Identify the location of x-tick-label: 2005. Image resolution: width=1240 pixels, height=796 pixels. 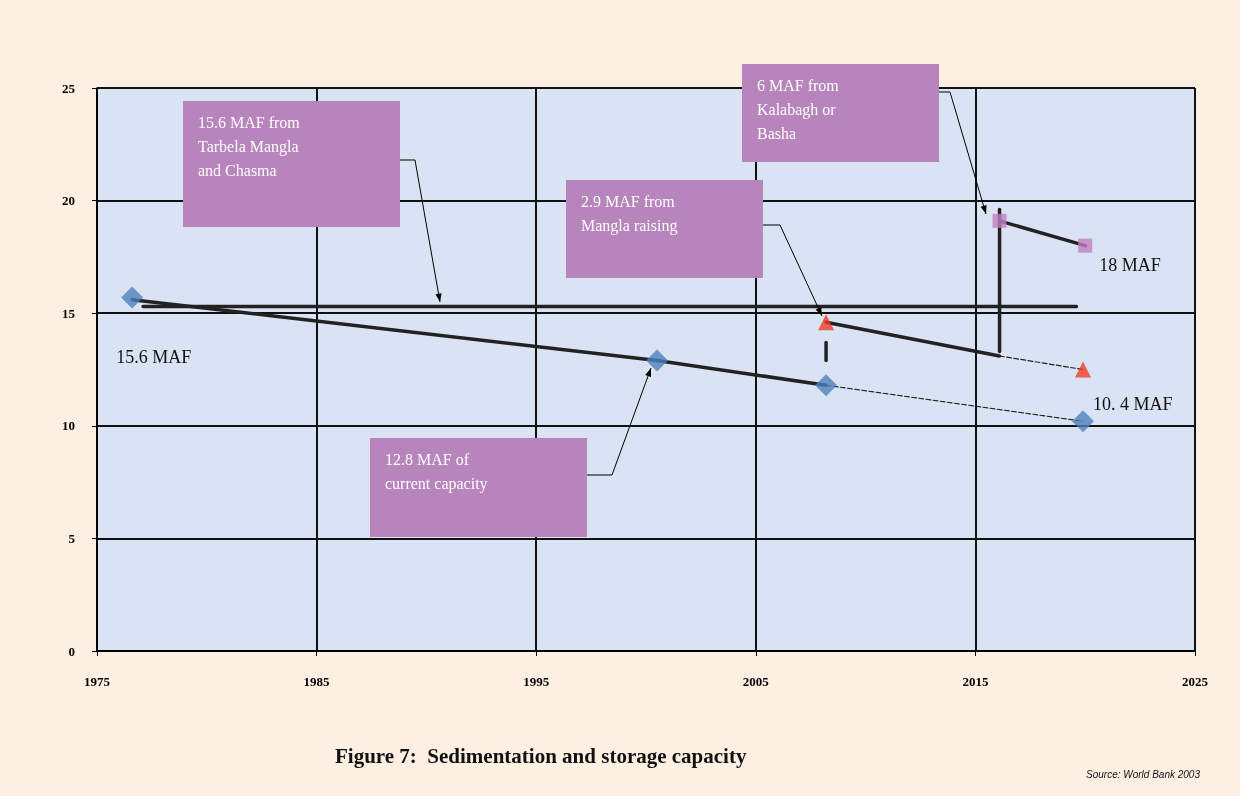
(756, 681).